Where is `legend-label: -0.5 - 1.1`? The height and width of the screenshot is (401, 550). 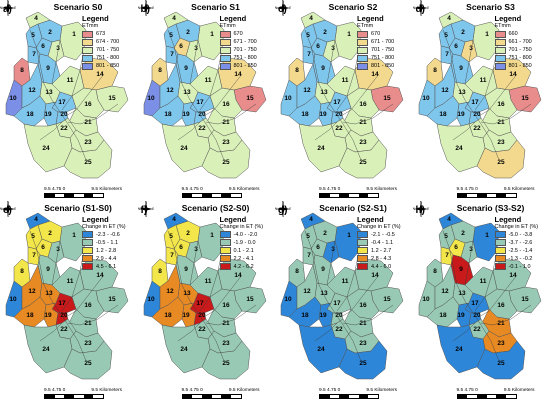 legend-label: -0.5 - 1.1 is located at coordinates (107, 242).